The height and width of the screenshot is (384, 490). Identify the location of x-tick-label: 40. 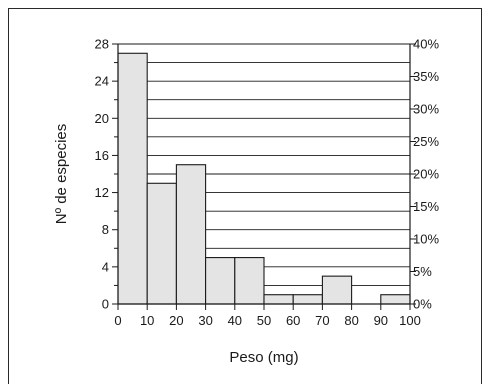
(235, 320).